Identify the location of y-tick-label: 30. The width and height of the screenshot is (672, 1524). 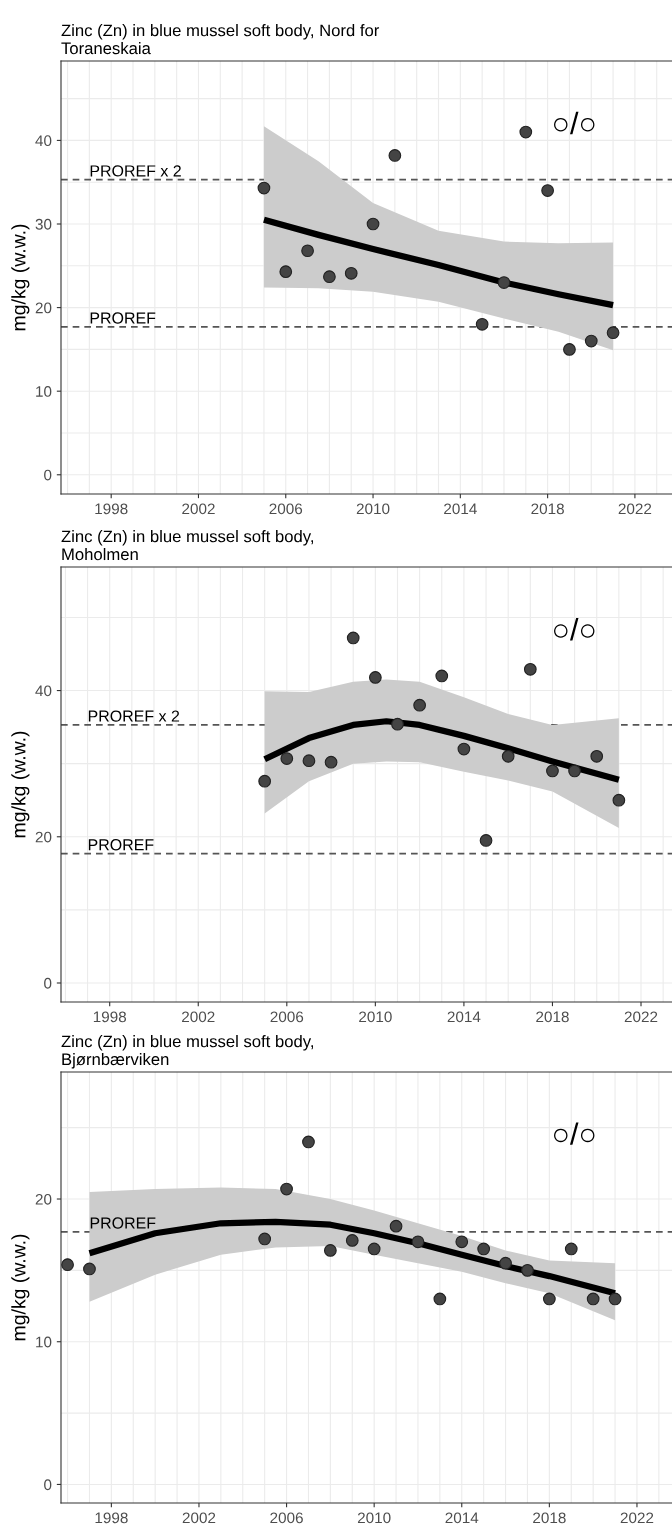
(43, 224).